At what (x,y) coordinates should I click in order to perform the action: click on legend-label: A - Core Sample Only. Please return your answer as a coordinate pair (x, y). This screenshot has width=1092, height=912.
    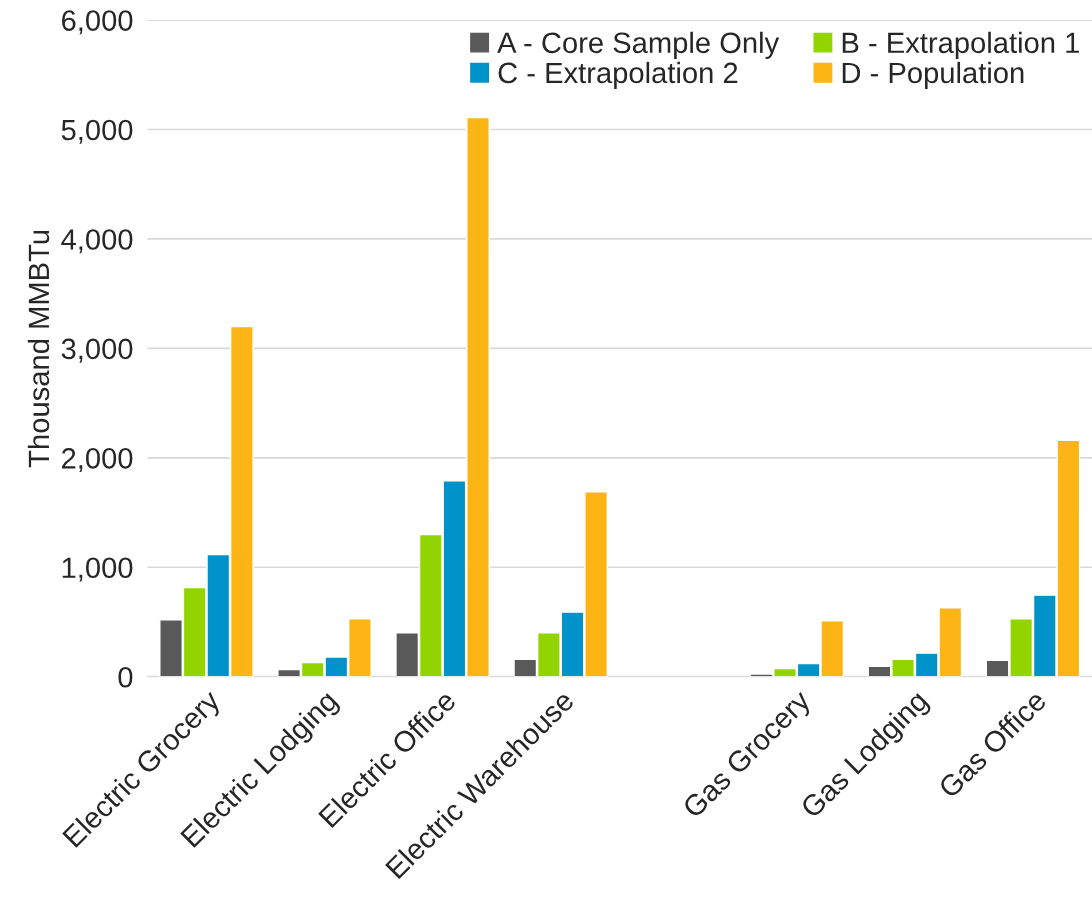
    Looking at the image, I should click on (638, 45).